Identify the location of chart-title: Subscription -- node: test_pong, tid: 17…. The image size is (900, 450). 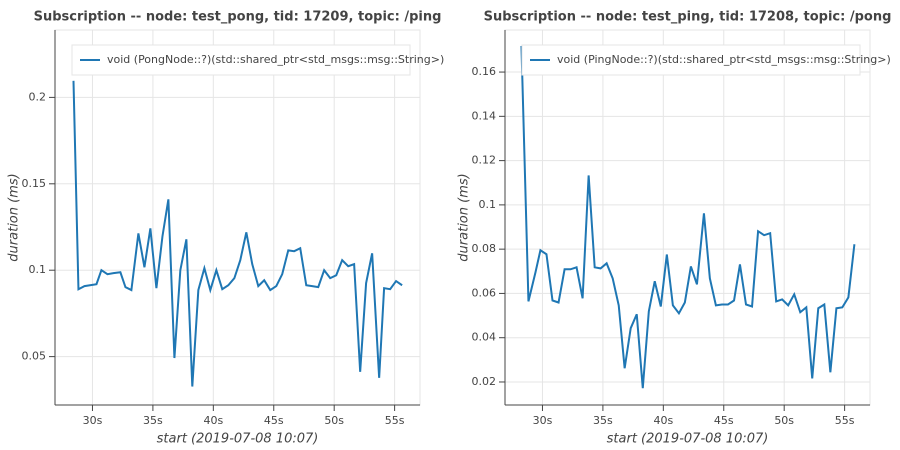
(238, 17).